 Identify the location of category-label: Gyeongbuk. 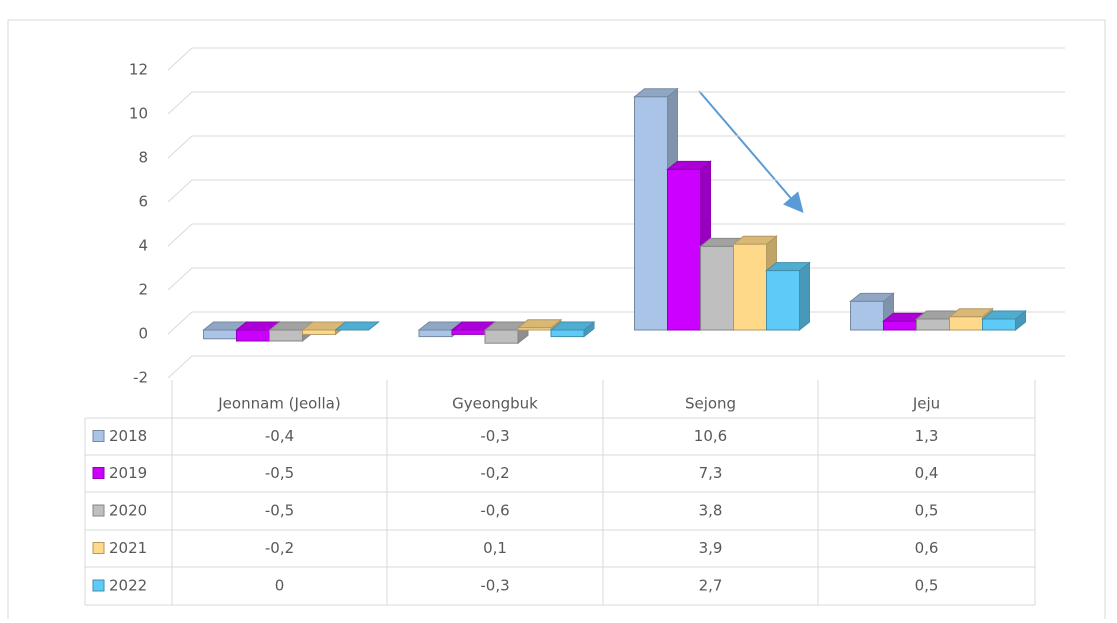
(495, 404).